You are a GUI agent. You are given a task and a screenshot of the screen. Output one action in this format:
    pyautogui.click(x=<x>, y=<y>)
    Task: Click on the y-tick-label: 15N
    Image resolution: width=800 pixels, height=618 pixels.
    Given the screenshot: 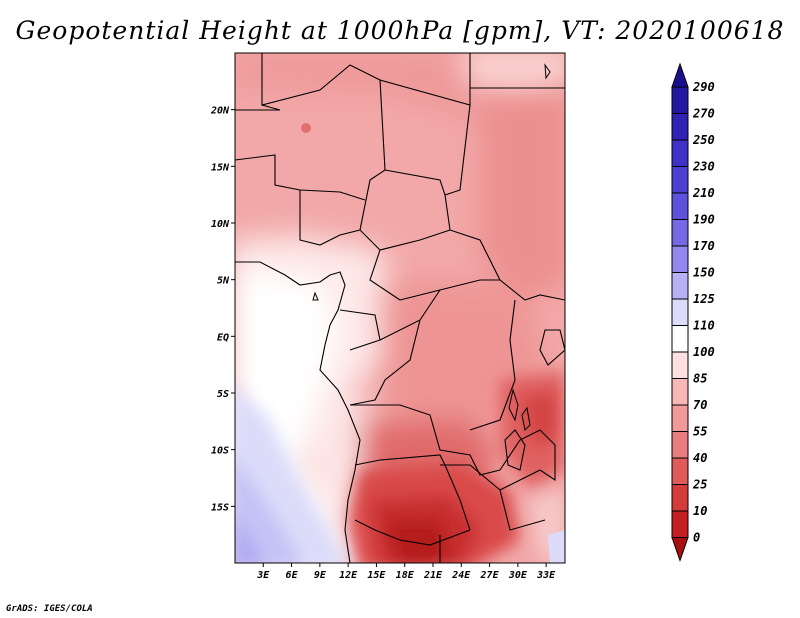 What is the action you would take?
    pyautogui.click(x=220, y=167)
    